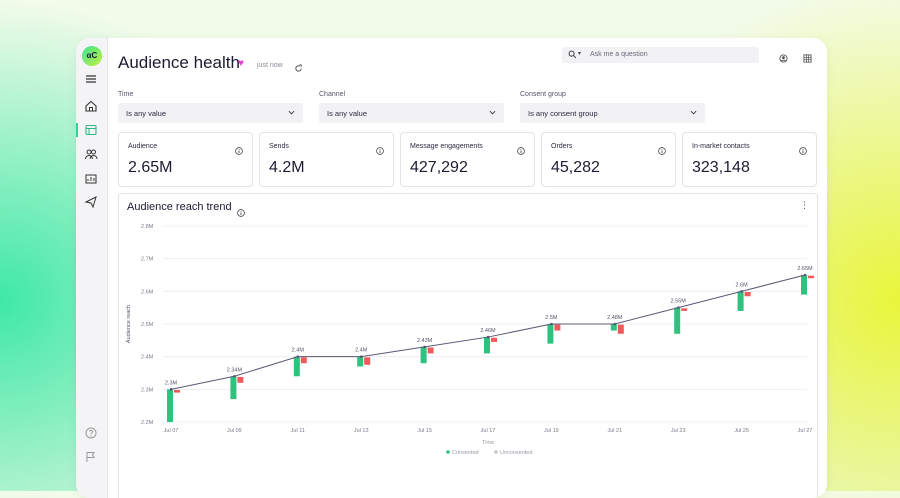 This screenshot has height=498, width=900. I want to click on app-logo: αC, so click(92, 56).